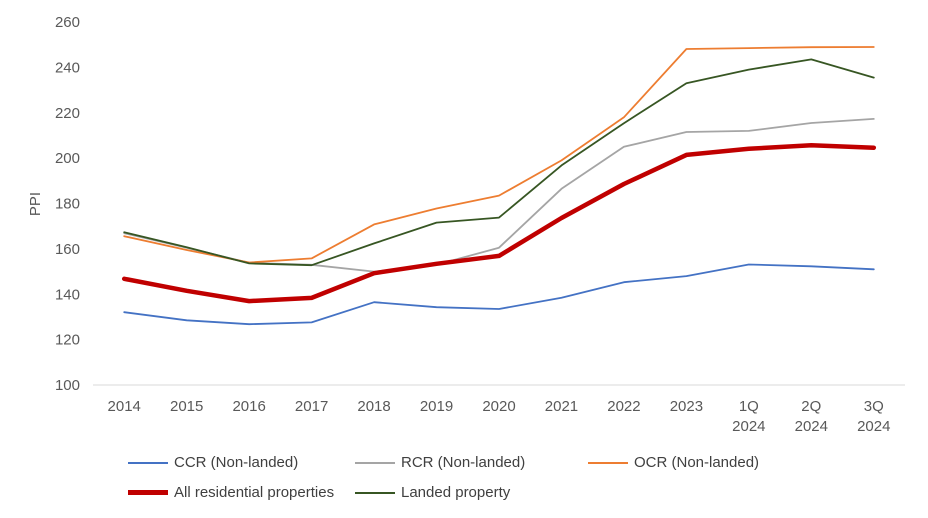 The height and width of the screenshot is (518, 928). Describe the element at coordinates (686, 406) in the screenshot. I see `x-tick-label: 2023` at that location.